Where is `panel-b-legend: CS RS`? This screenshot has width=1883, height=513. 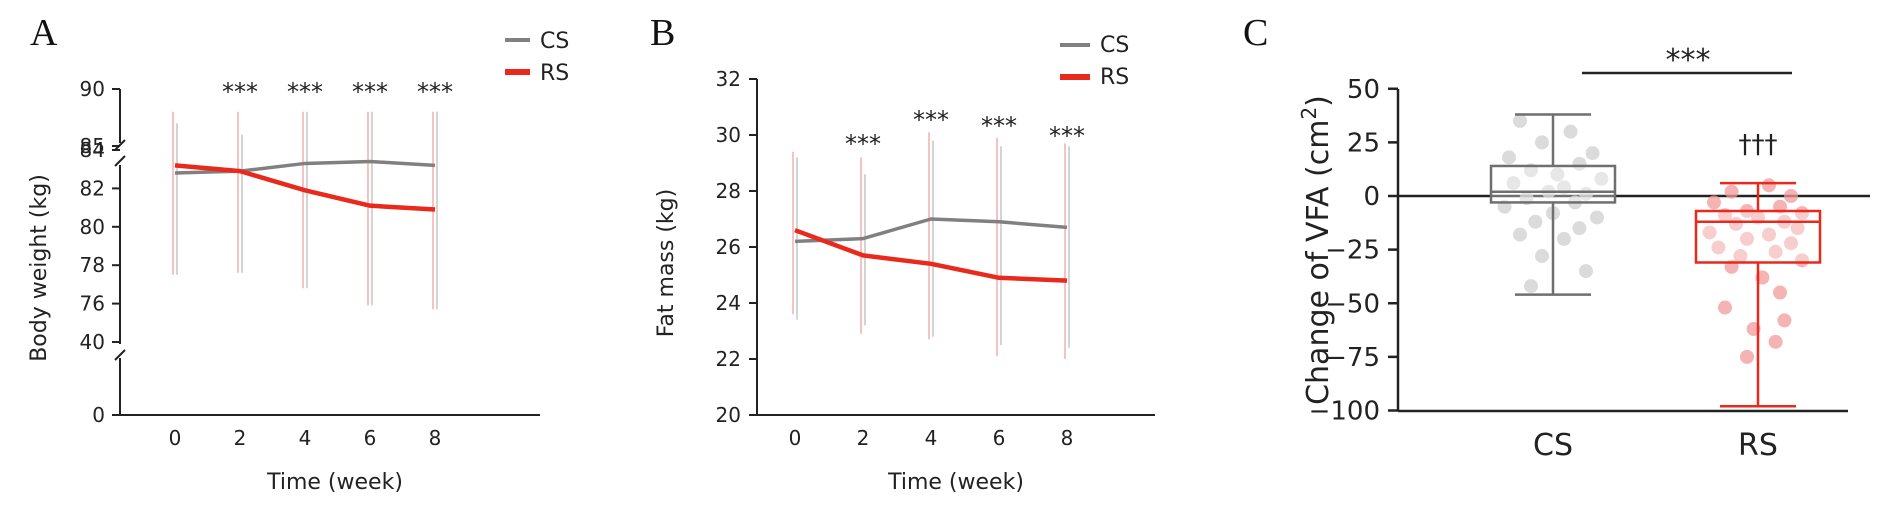
panel-b-legend: CS RS is located at coordinates (1094, 61).